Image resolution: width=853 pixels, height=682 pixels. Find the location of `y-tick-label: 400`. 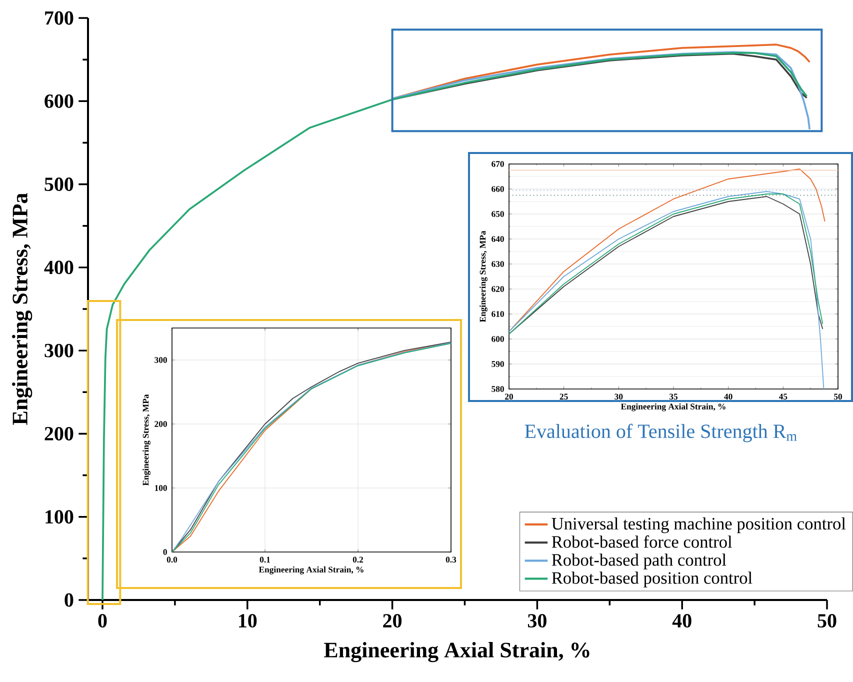

y-tick-label: 400 is located at coordinates (59, 267).